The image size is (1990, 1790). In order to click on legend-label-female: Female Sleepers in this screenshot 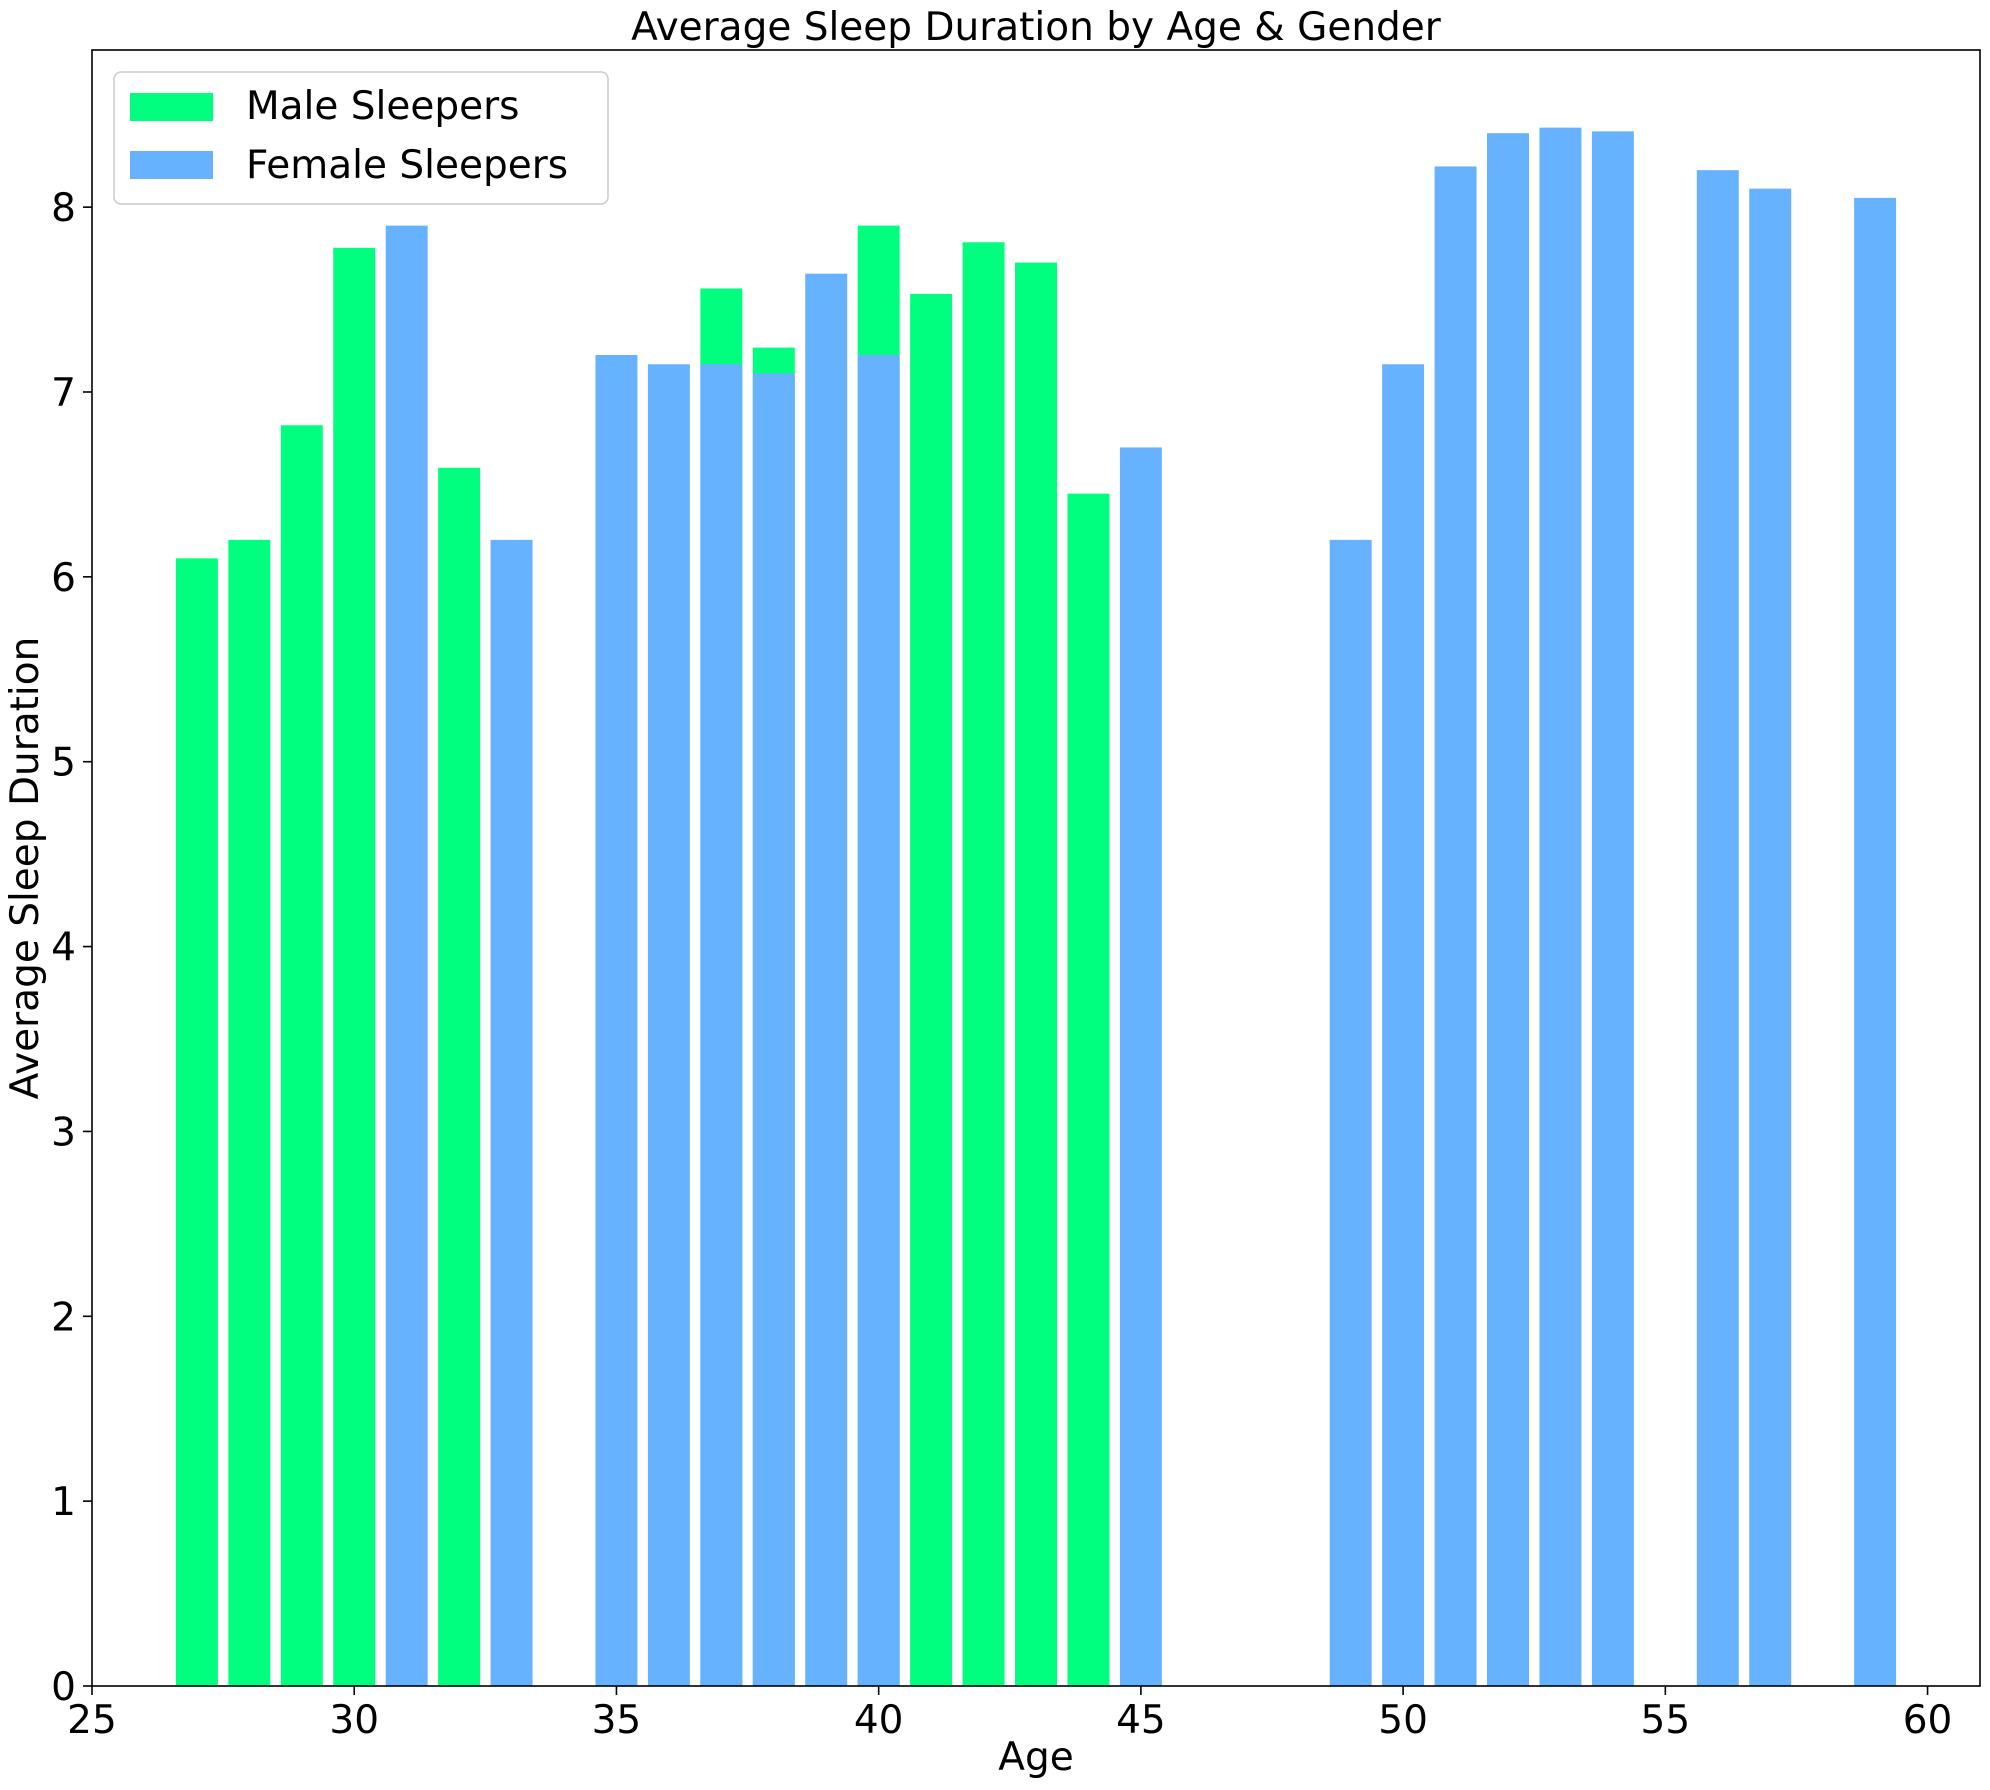, I will do `click(407, 165)`.